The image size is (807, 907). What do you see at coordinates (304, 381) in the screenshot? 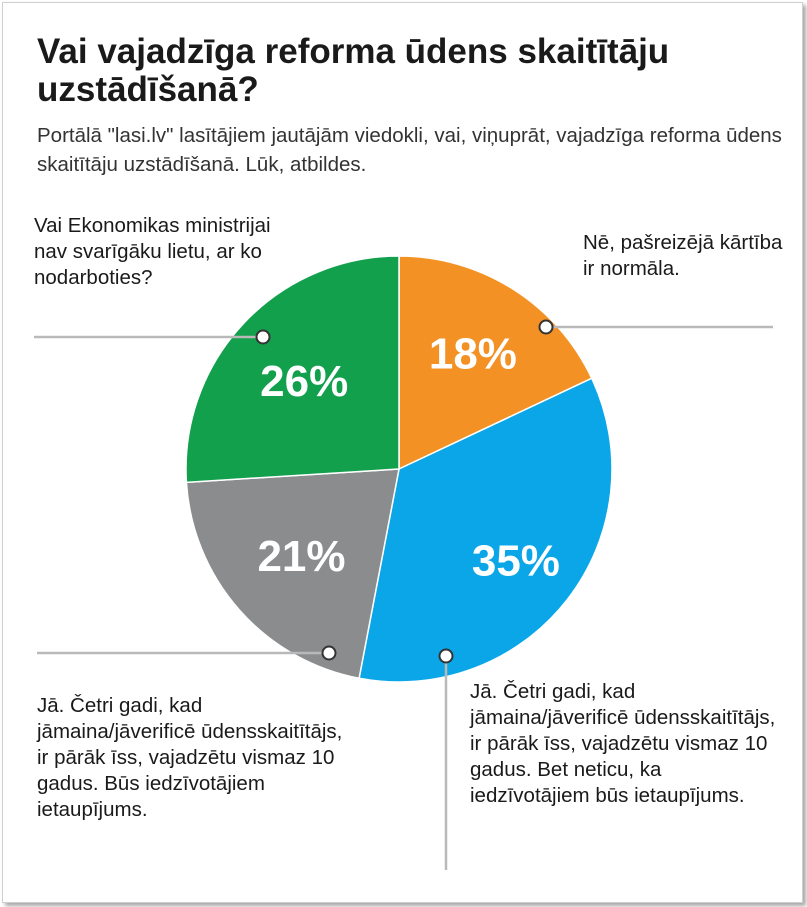
I see `slice-value-label-ministry: 26%` at bounding box center [304, 381].